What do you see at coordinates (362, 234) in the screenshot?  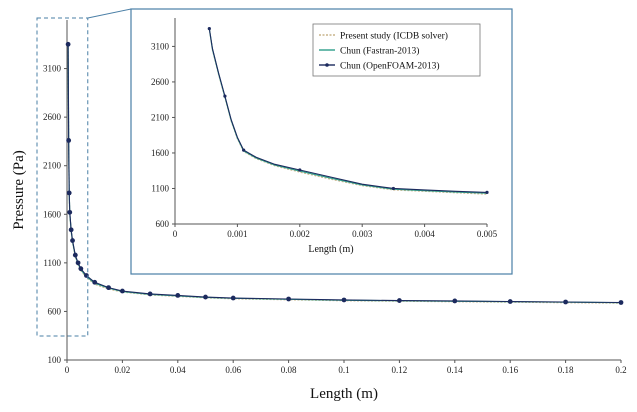 I see `inset-x-tick-label: 0.003` at bounding box center [362, 234].